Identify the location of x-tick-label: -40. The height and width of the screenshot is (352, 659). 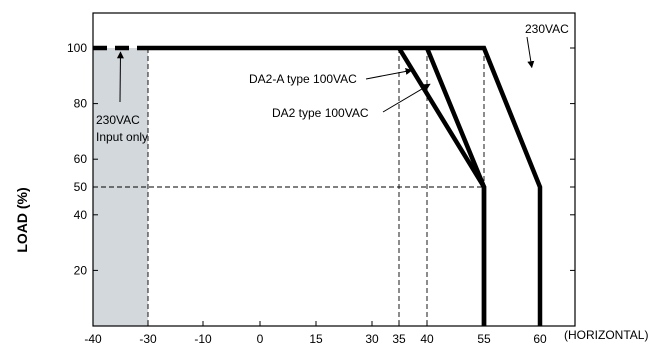
(93, 339).